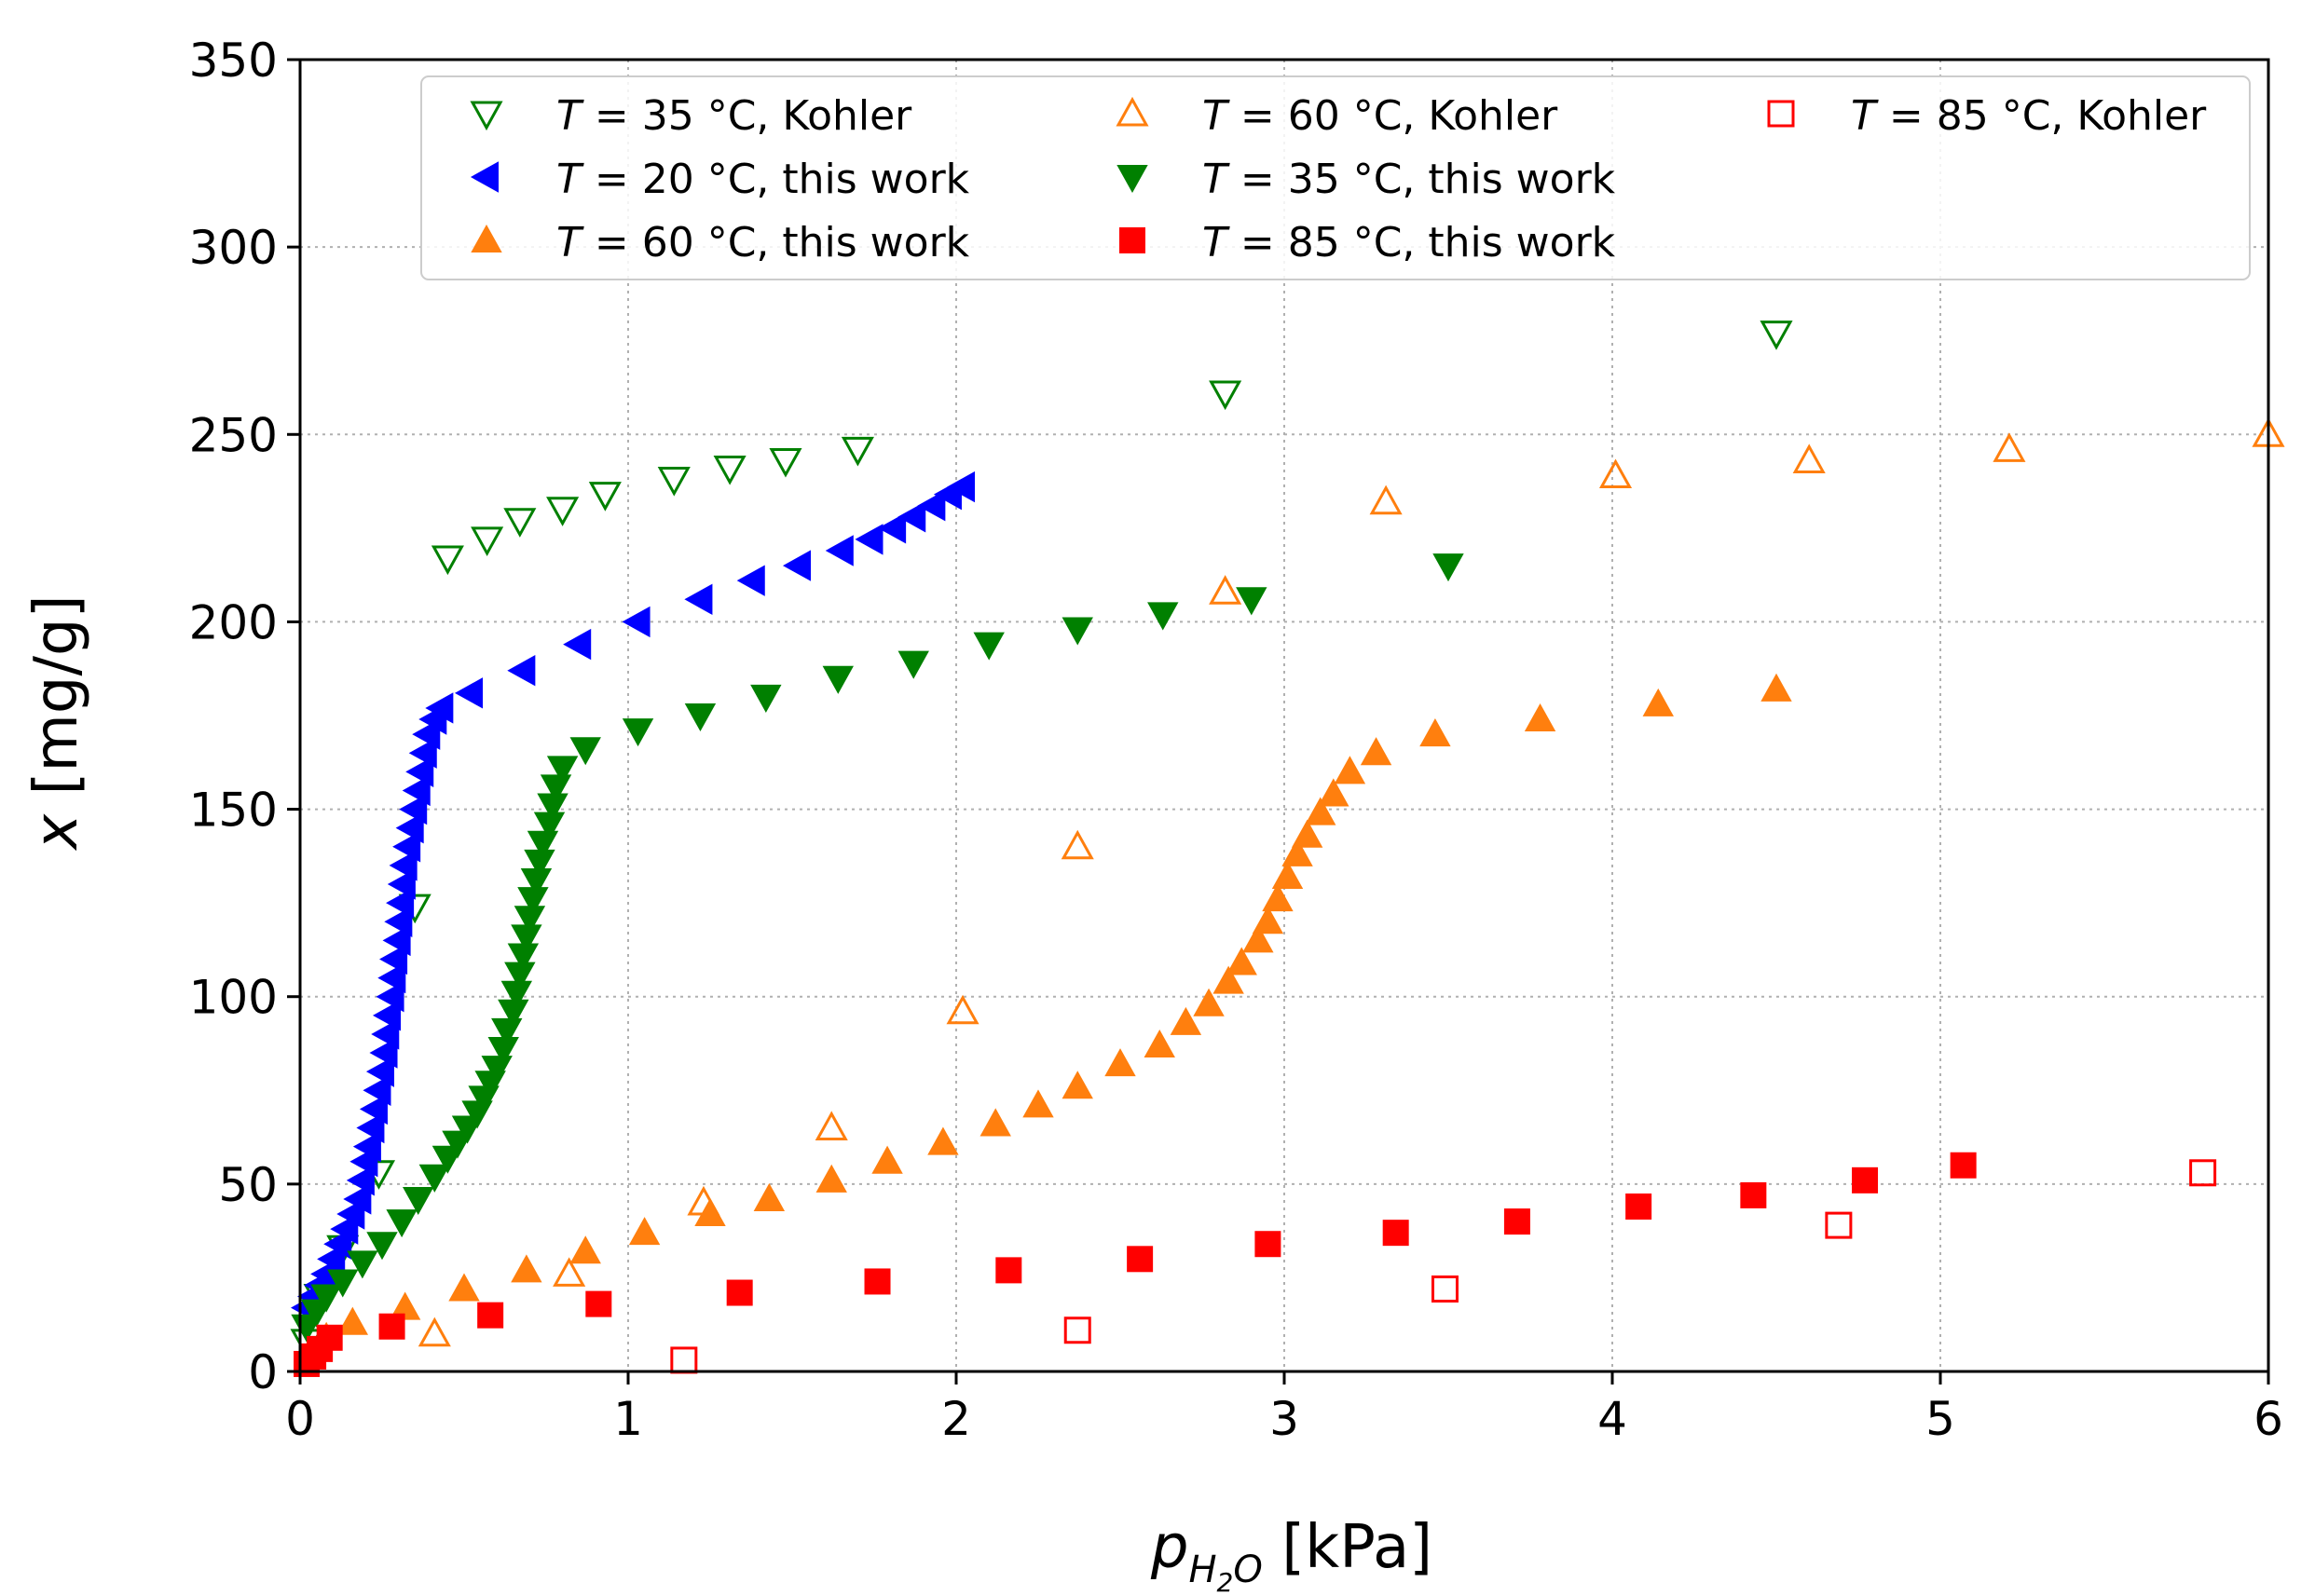  What do you see at coordinates (1368, 242) in the screenshot?
I see `legend-item: T = 85 °C, this work` at bounding box center [1368, 242].